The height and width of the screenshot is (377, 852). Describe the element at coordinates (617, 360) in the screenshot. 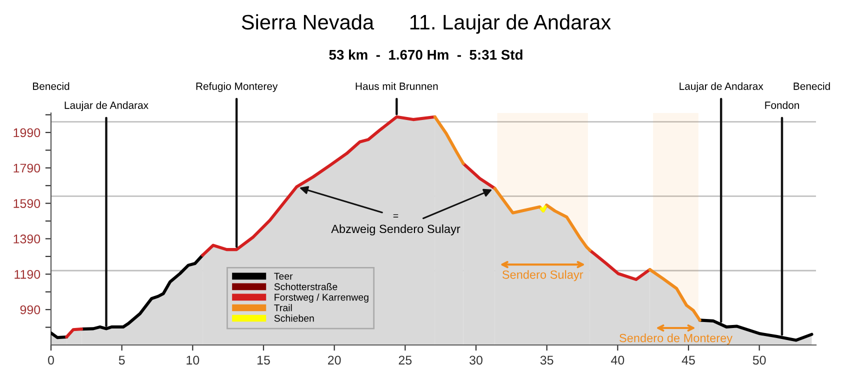

I see `x-tick-label: 40` at that location.